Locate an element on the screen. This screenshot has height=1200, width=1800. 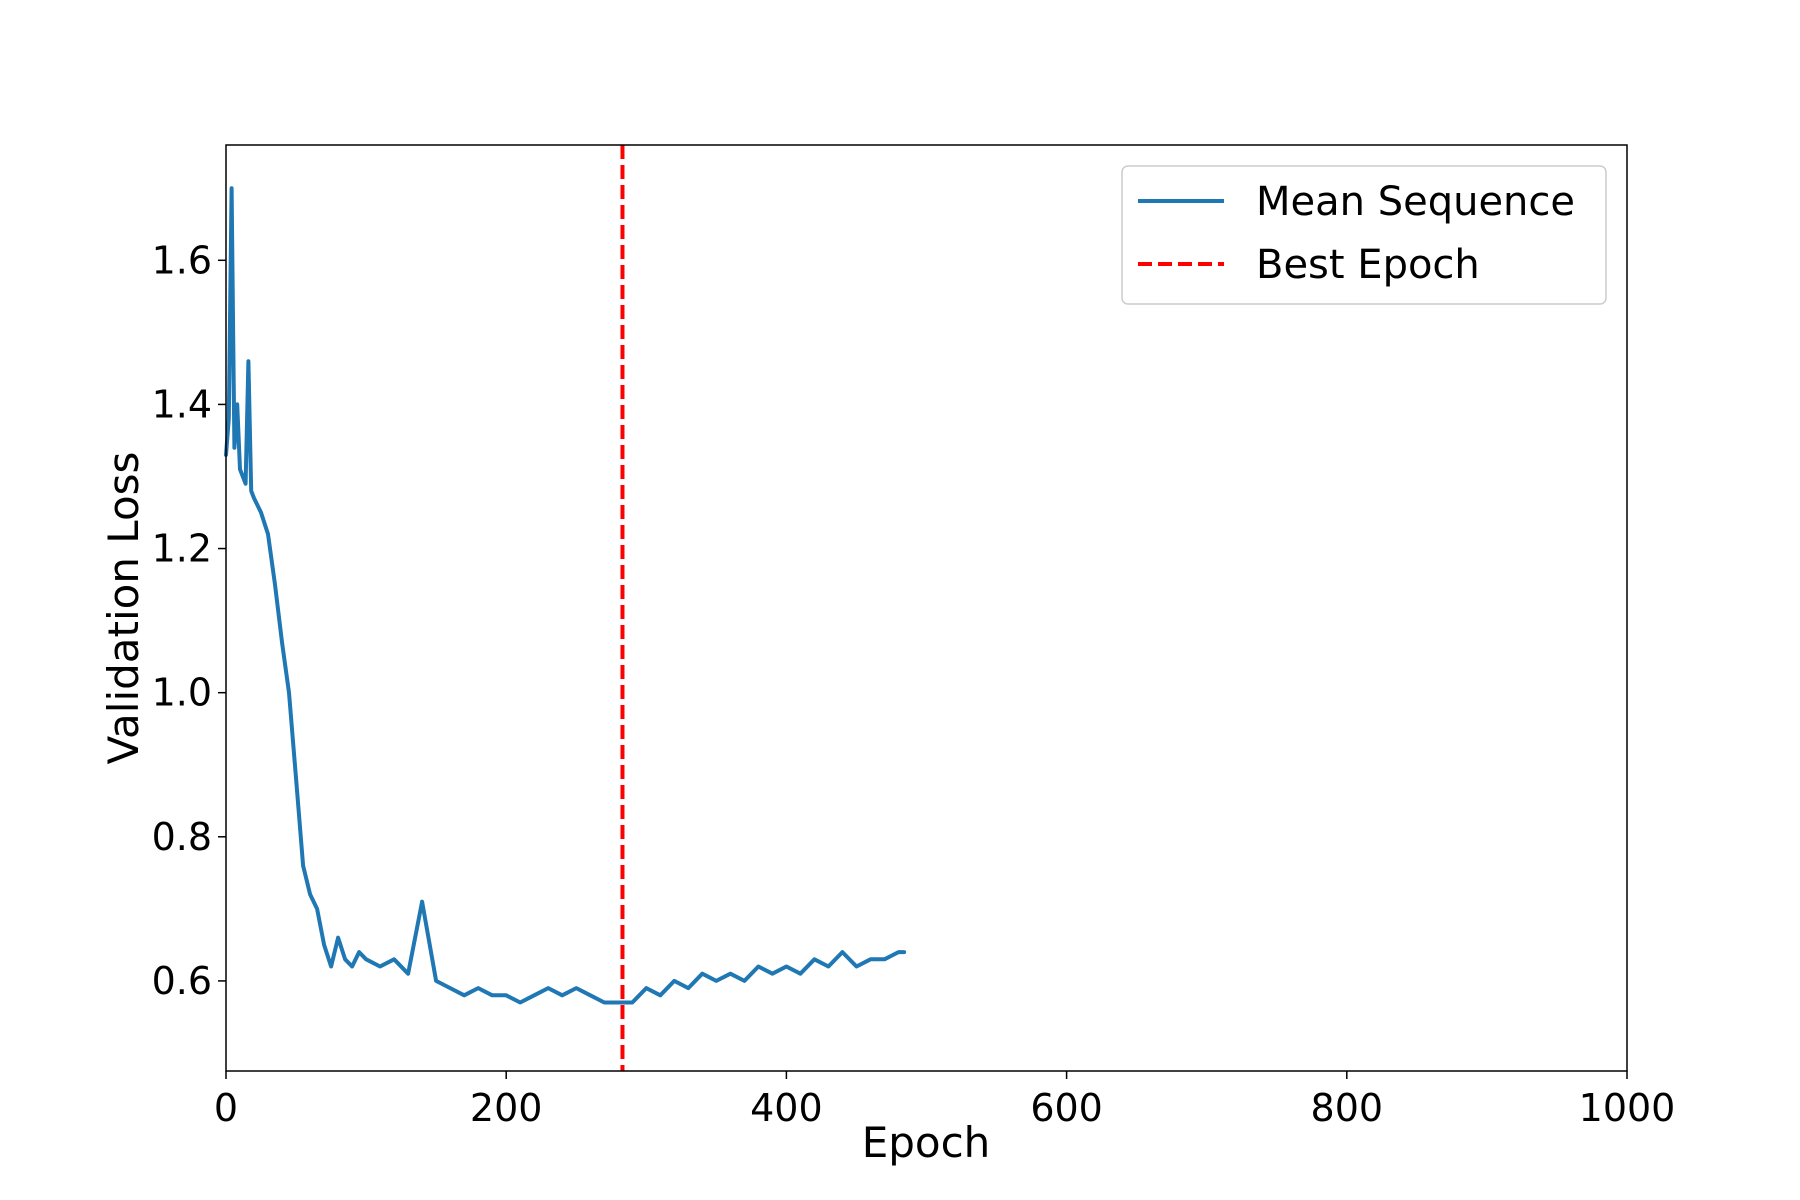
x-tick-label: 800 is located at coordinates (1347, 1108).